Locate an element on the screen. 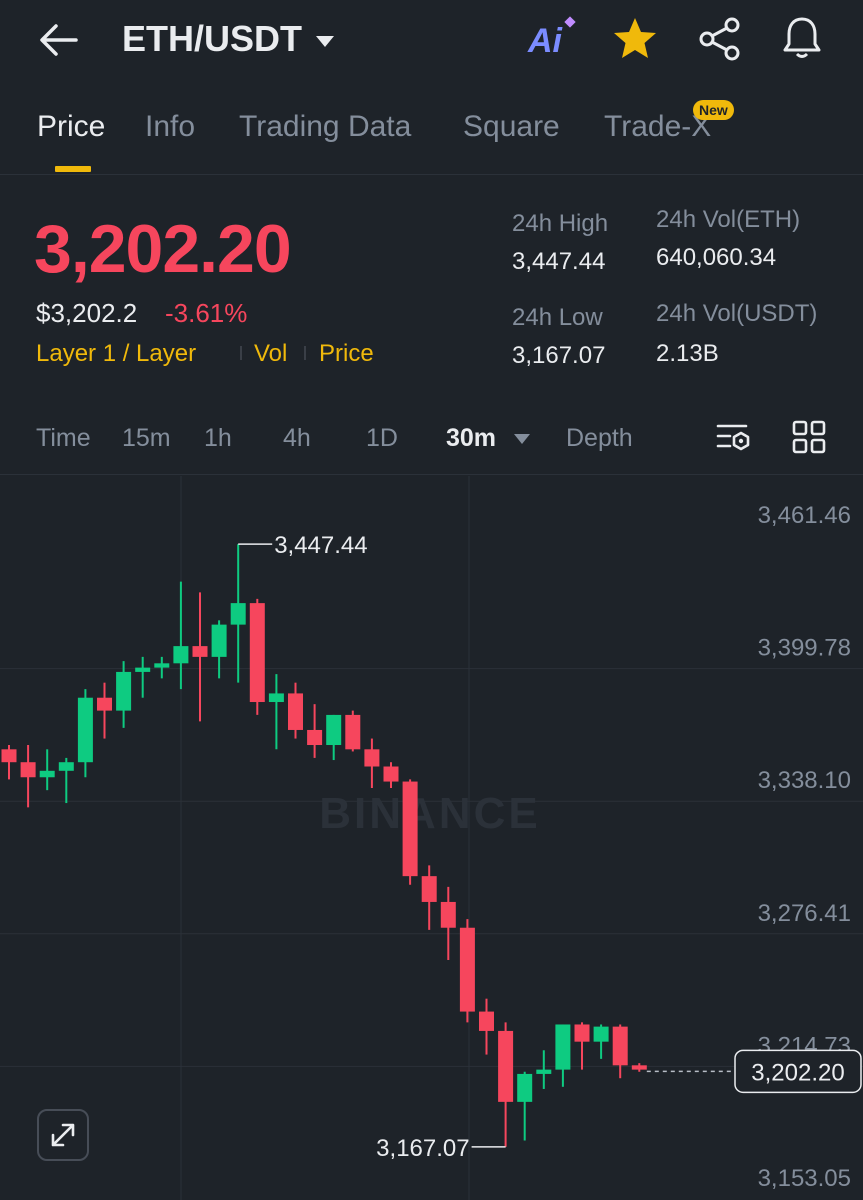 The height and width of the screenshot is (1200, 863). tf-1d: 1D is located at coordinates (382, 438).